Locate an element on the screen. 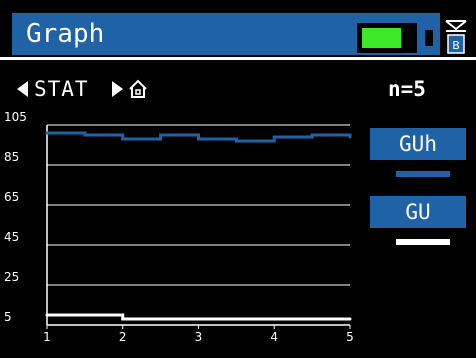 Image resolution: width=476 pixels, height=358 pixels. legend-guh-swatch is located at coordinates (423, 174).